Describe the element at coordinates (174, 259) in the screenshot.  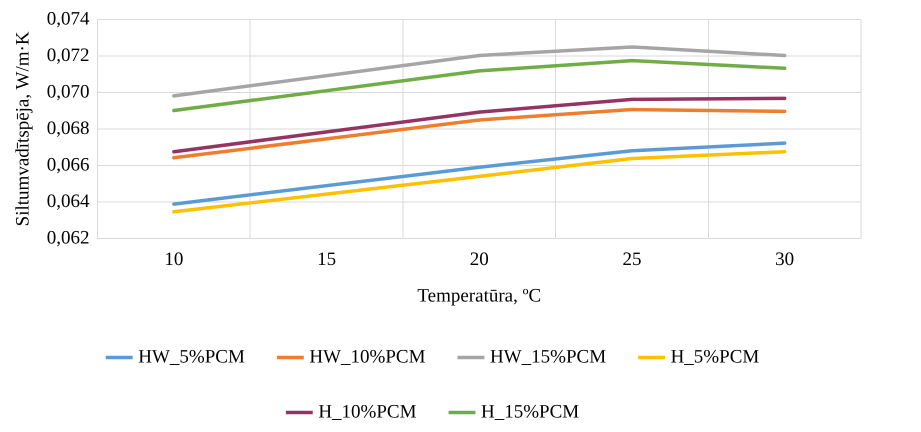
I see `x-tick-label: 10` at that location.